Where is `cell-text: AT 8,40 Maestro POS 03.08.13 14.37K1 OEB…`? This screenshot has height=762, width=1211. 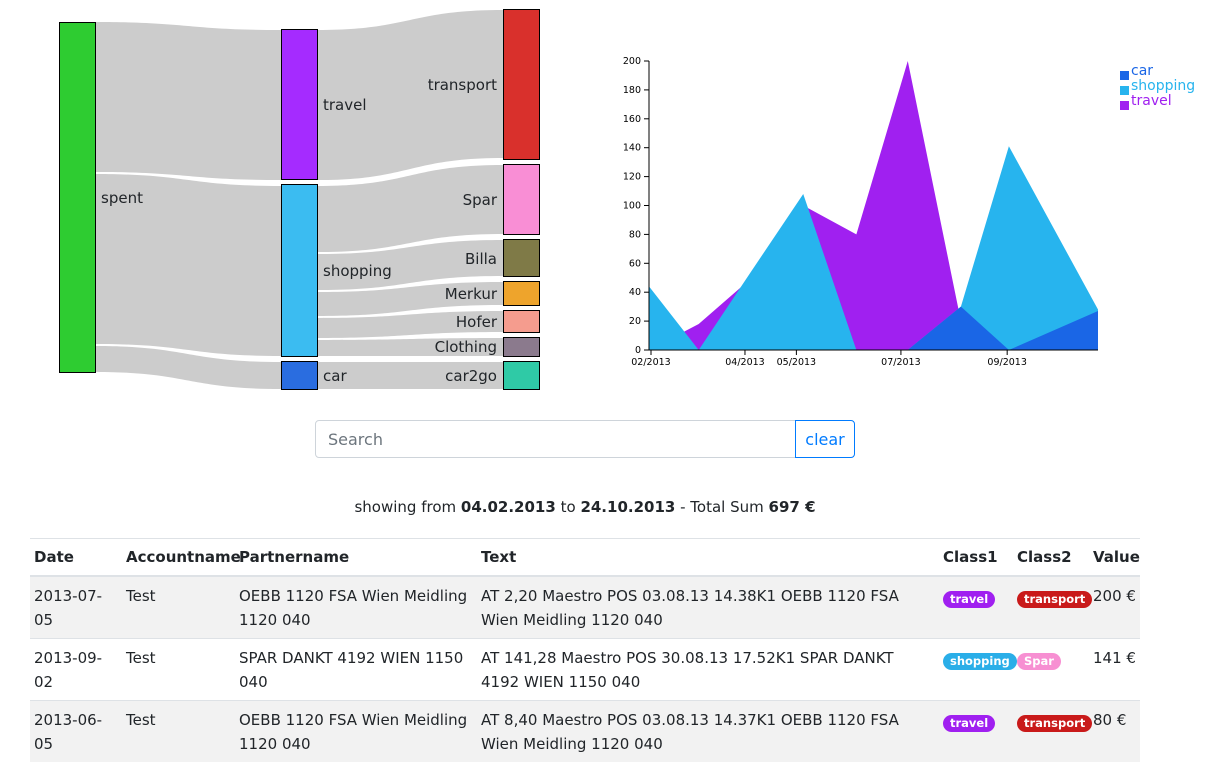
cell-text: AT 8,40 Maestro POS 03.08.13 14.37K1 OEB… is located at coordinates (708, 731).